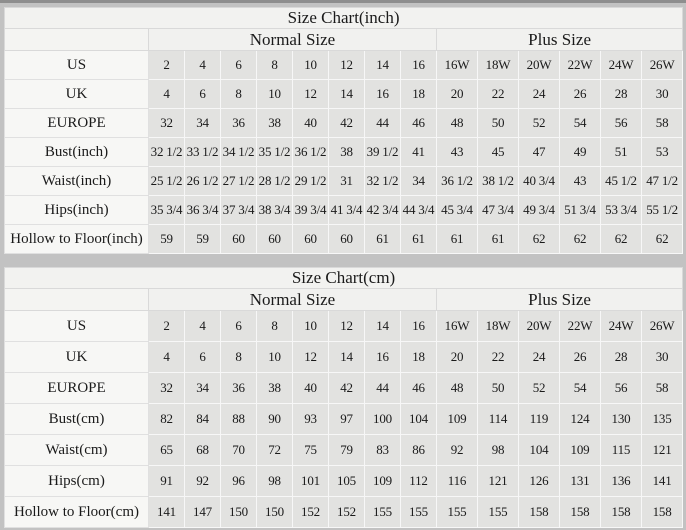 The width and height of the screenshot is (686, 530). Describe the element at coordinates (498, 152) in the screenshot. I see `size-cell: 45` at that location.